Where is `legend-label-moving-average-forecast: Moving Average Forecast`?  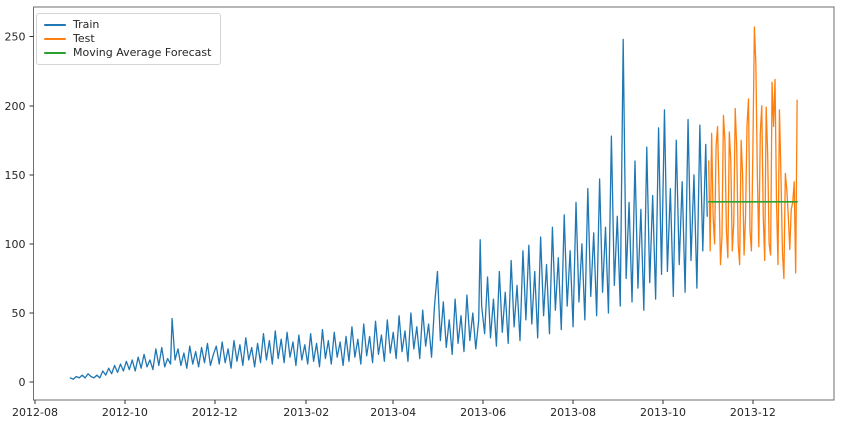 legend-label-moving-average-forecast: Moving Average Forecast is located at coordinates (142, 52).